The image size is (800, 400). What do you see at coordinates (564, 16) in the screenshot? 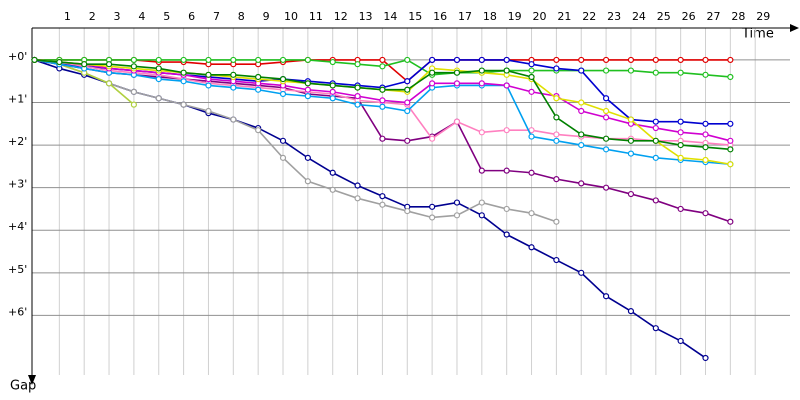
I see `x-tick-label: 21` at bounding box center [564, 16].